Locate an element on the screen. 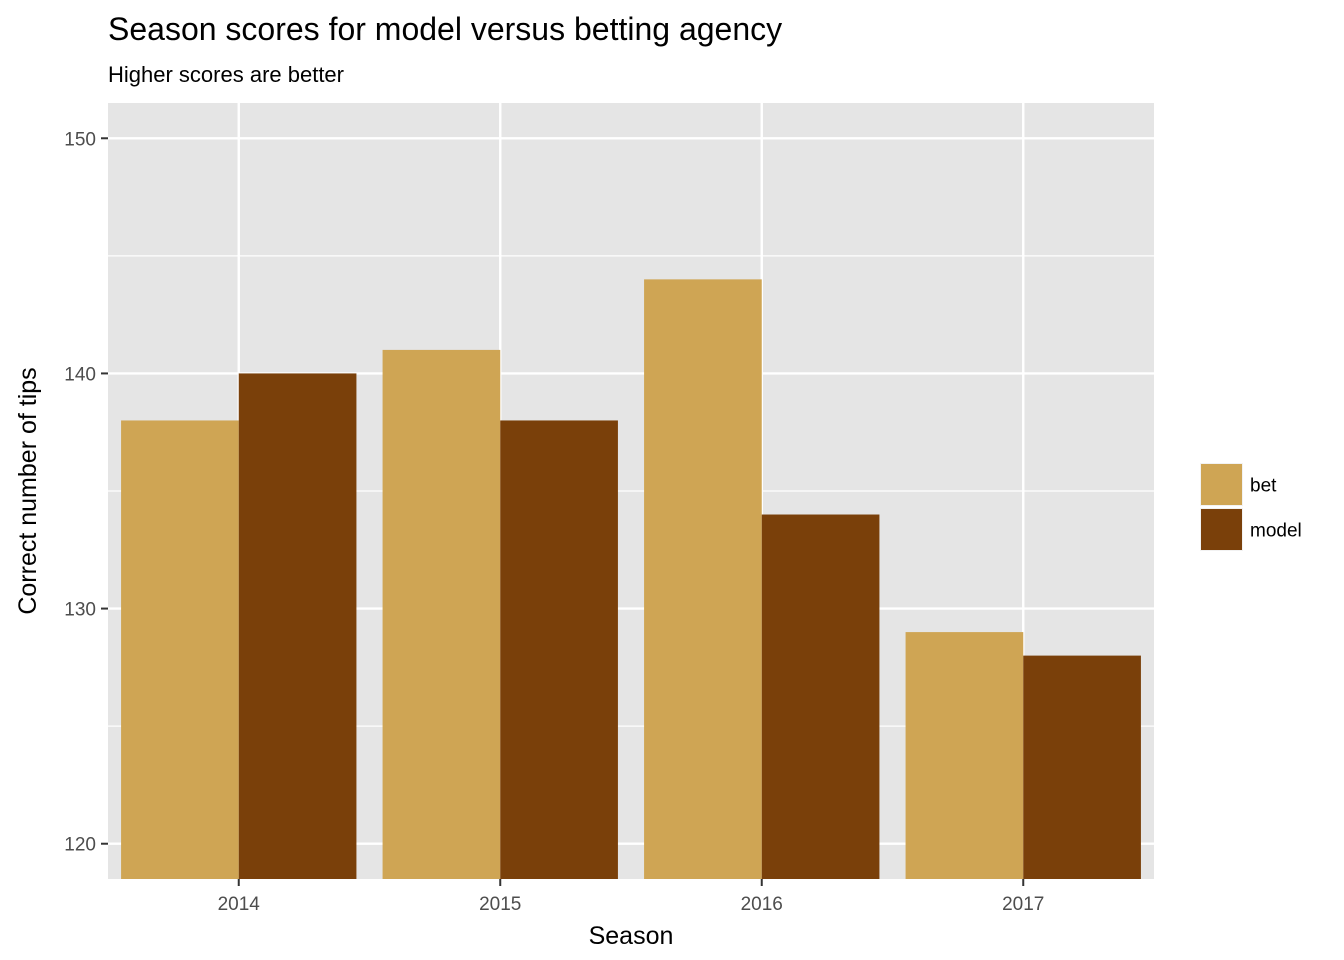 The image size is (1344, 960). bar-bet-2017 is located at coordinates (964, 755).